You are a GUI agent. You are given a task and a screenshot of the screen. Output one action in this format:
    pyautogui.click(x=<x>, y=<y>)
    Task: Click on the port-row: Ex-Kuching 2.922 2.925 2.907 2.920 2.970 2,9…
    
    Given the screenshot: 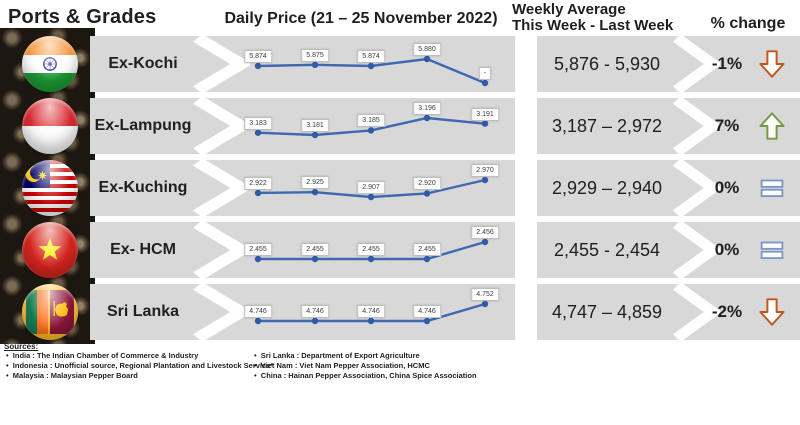 What is the action you would take?
    pyautogui.click(x=400, y=188)
    